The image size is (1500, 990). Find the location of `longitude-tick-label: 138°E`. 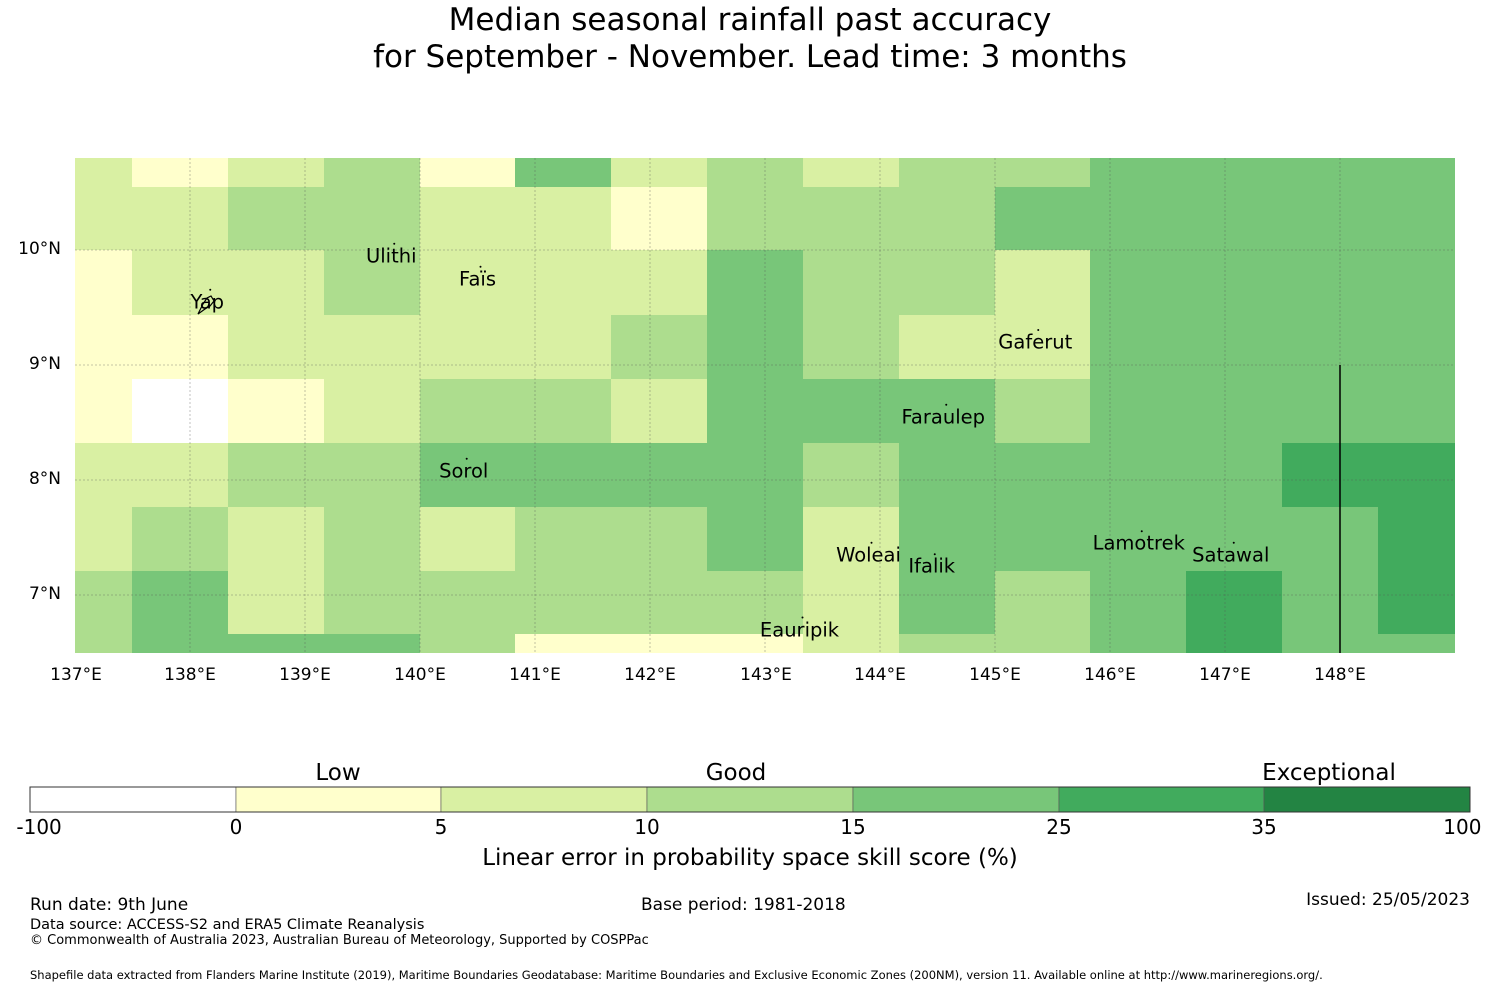

longitude-tick-label: 138°E is located at coordinates (190, 675).